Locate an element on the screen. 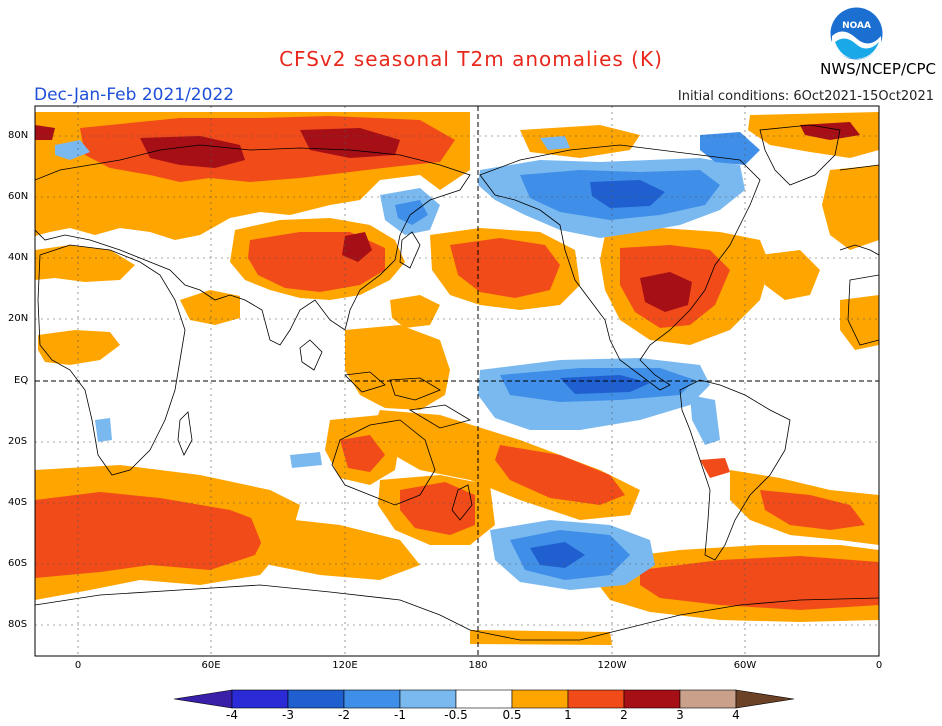 This screenshot has width=942, height=726. logo-text: NOAA is located at coordinates (856, 26).